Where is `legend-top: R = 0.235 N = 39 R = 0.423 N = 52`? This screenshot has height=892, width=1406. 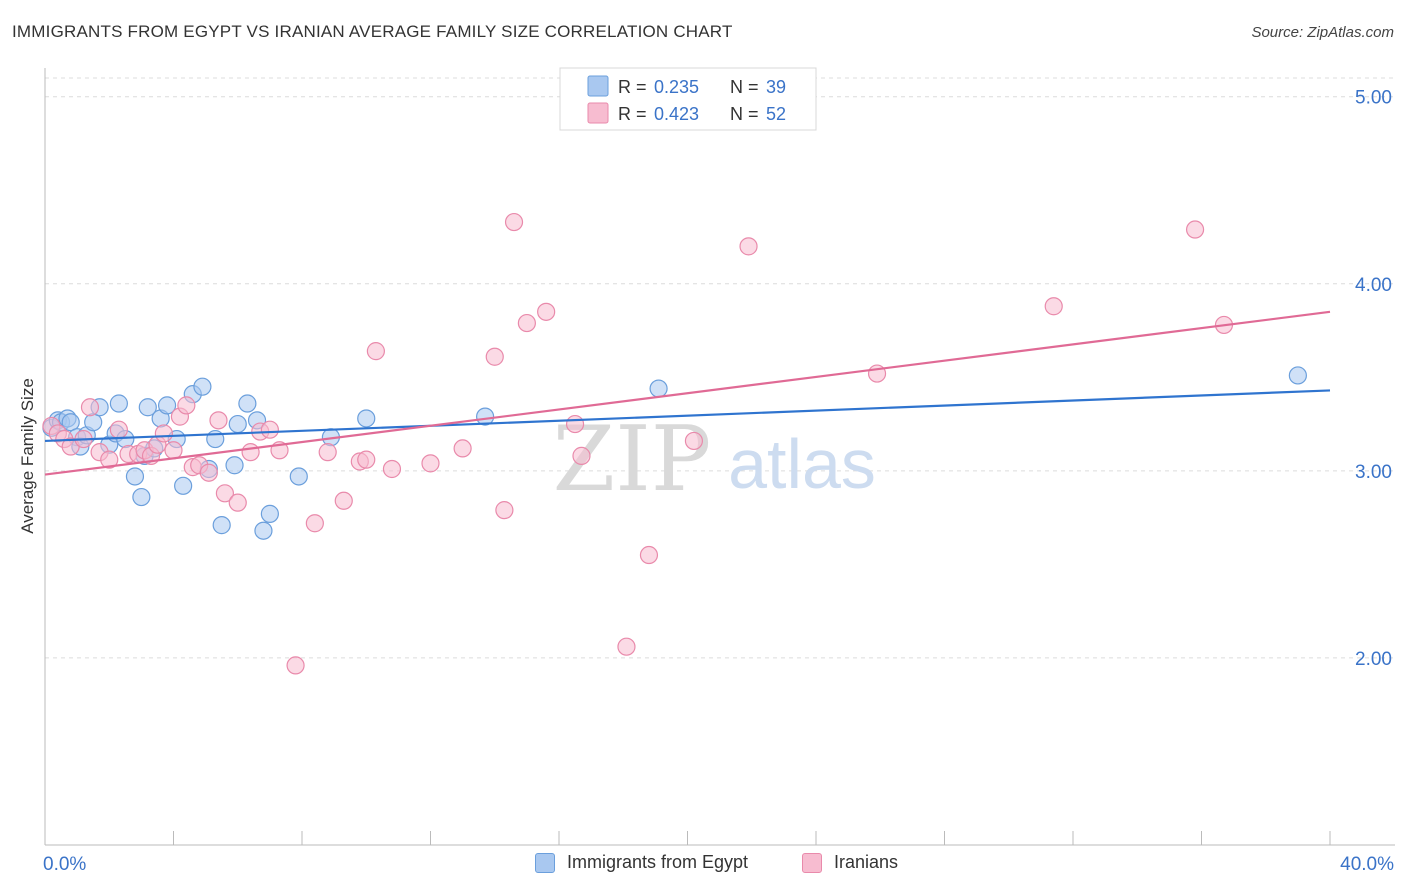
legend-top: R = 0.235 N = 39 R = 0.423 N = 52 is located at coordinates (688, 99).